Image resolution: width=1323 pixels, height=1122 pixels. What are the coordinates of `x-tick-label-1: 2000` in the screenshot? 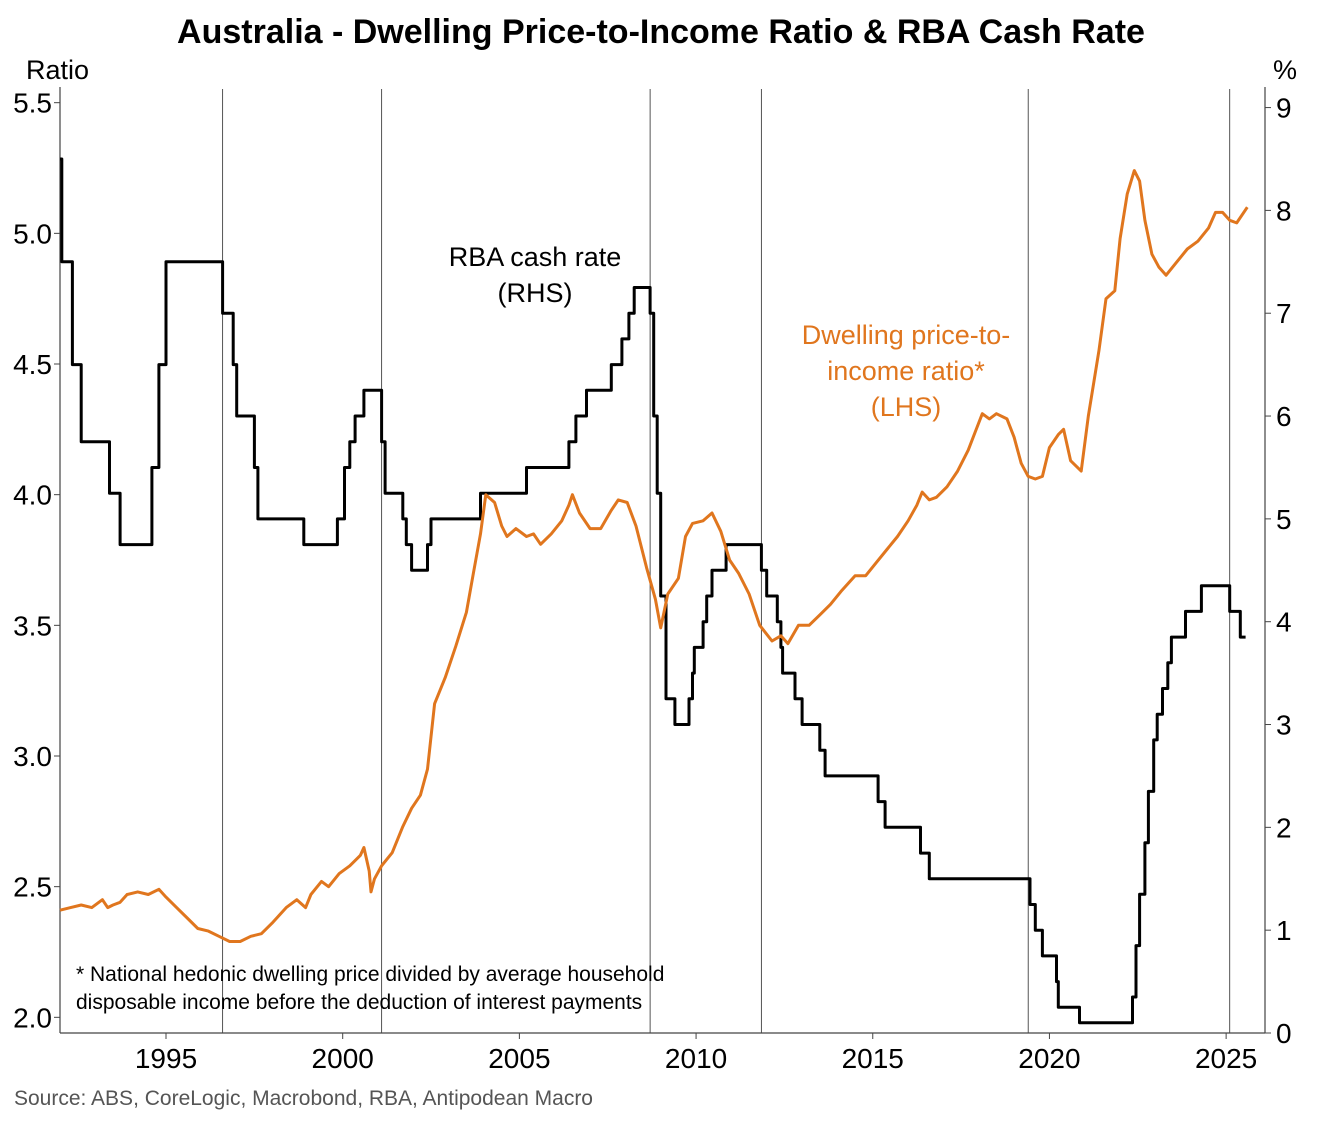 It's located at (343, 1058).